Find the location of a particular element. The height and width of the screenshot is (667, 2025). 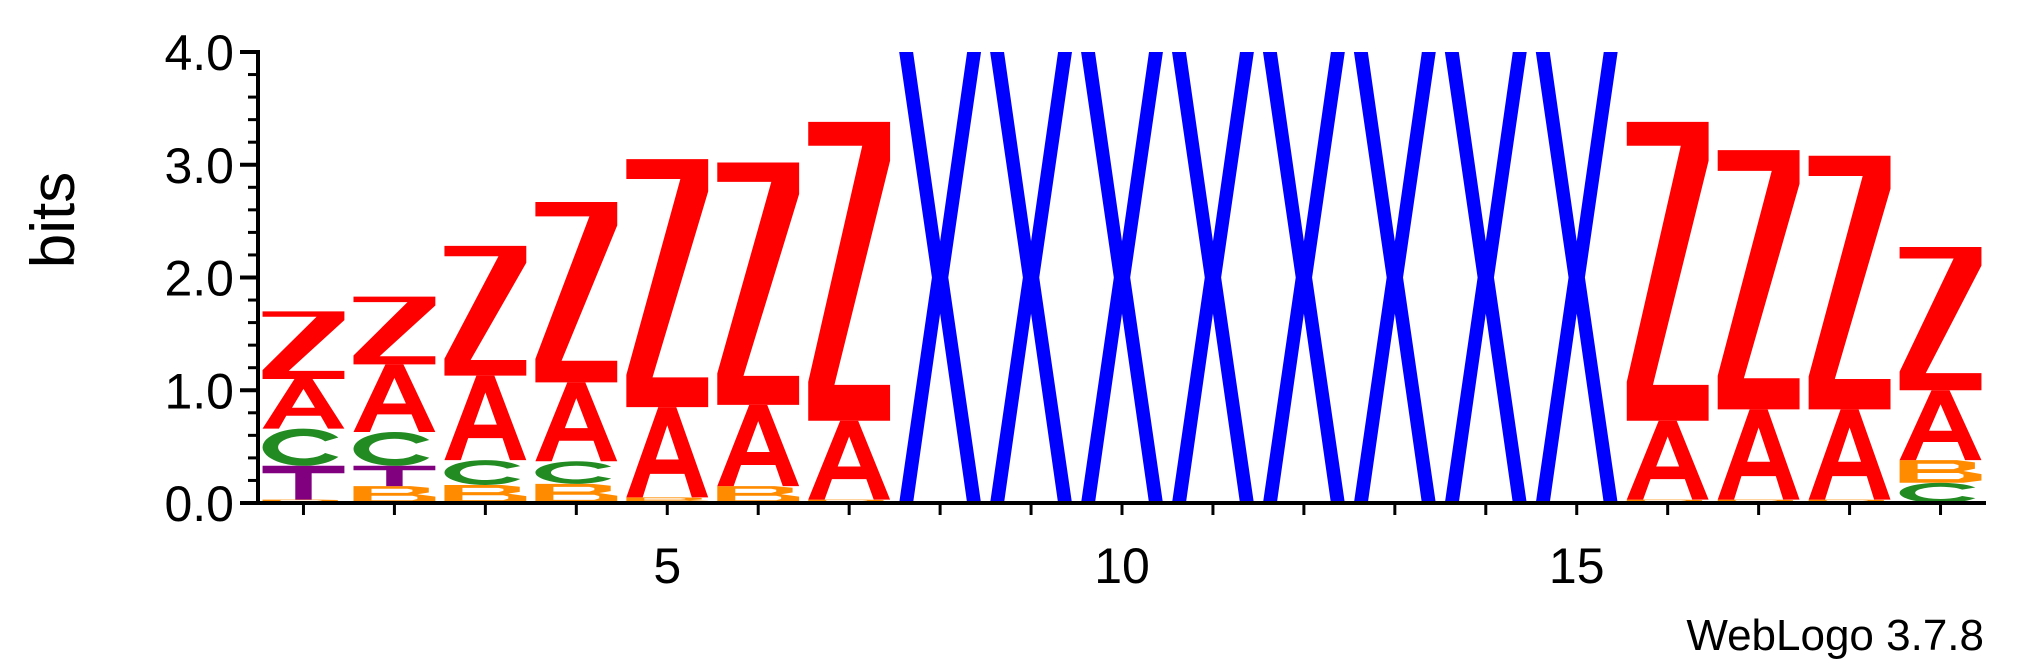

y-tick-label: 3.0 is located at coordinates (199, 166).